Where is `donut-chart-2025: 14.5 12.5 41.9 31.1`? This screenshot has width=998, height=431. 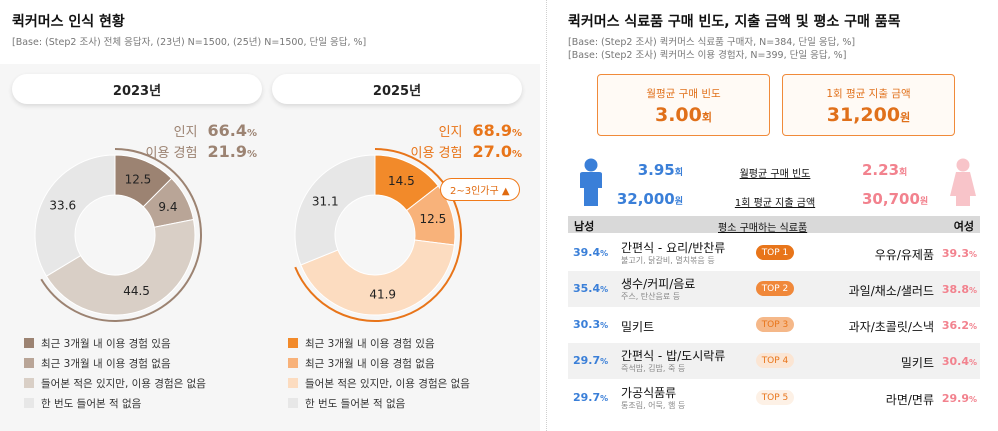 donut-chart-2025: 14.5 12.5 41.9 31.1 is located at coordinates (378, 235).